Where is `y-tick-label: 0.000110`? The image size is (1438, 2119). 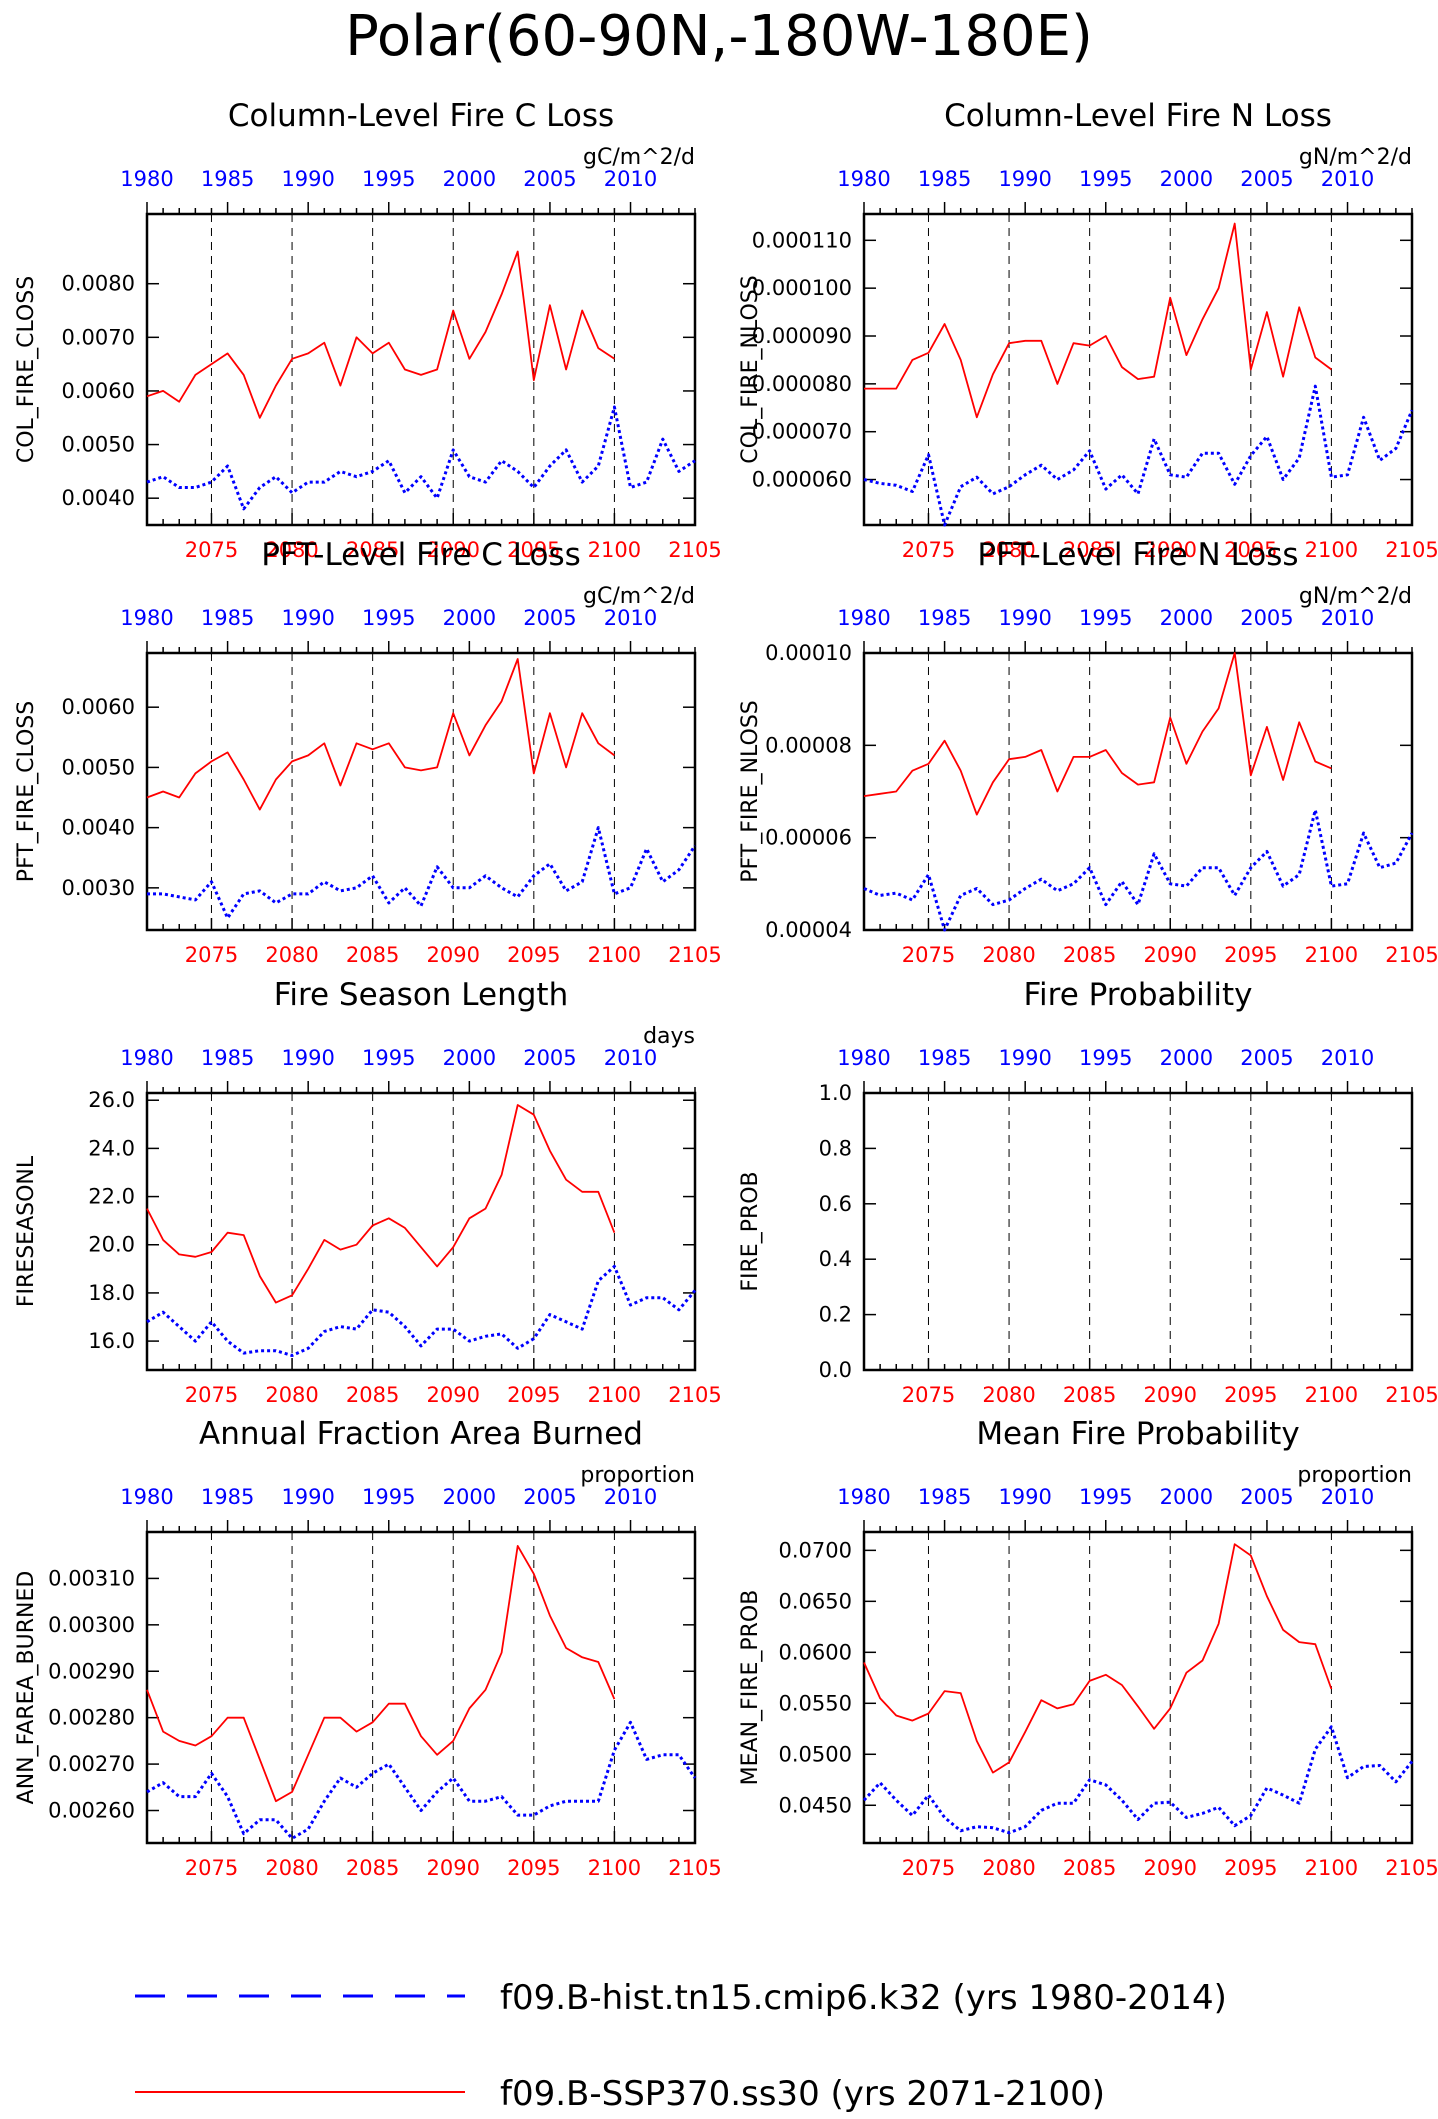
y-tick-label: 0.000110 is located at coordinates (802, 240).